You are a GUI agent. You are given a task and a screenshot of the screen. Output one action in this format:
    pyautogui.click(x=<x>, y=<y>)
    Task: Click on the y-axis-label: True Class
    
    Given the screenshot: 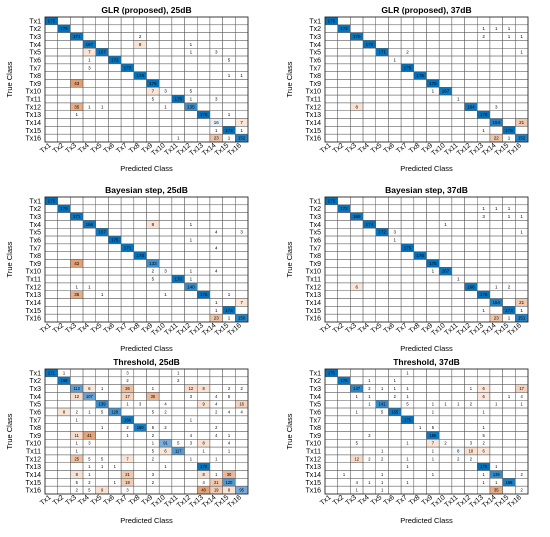 What is the action you would take?
    pyautogui.click(x=9, y=431)
    